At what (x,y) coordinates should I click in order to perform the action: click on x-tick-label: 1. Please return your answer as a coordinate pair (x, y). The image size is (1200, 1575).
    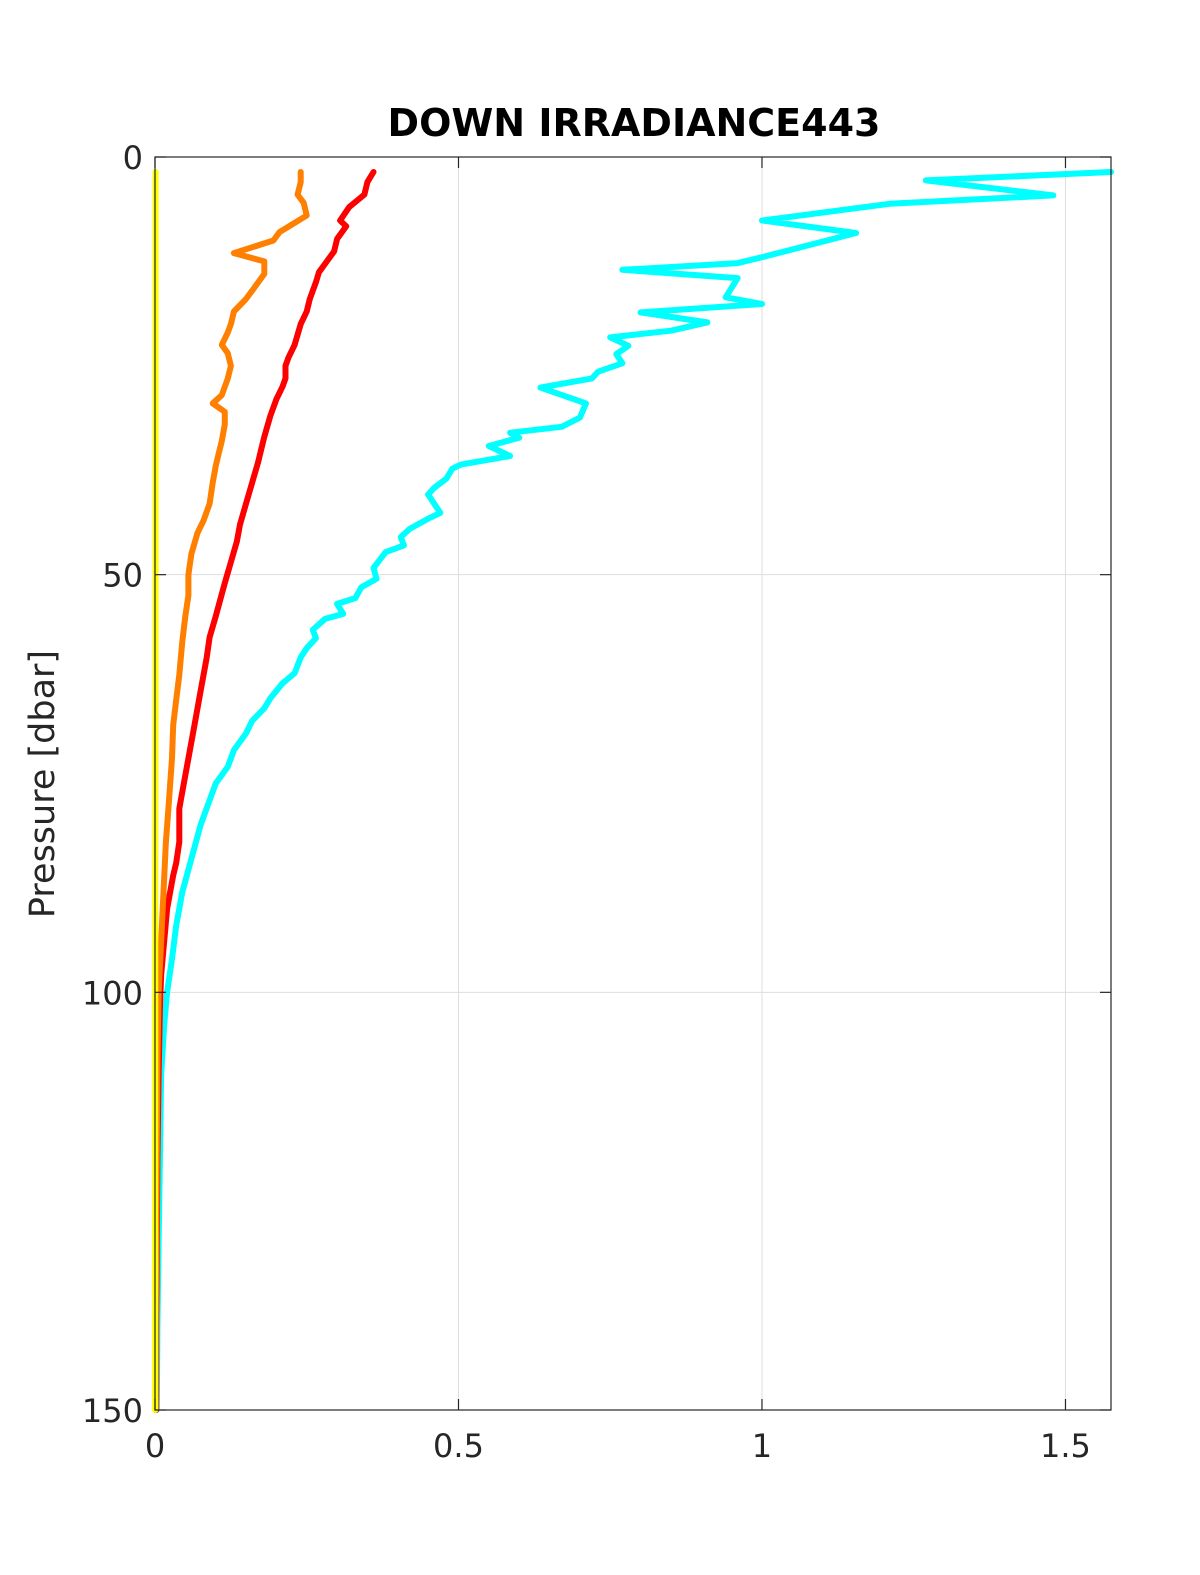
    Looking at the image, I should click on (762, 1446).